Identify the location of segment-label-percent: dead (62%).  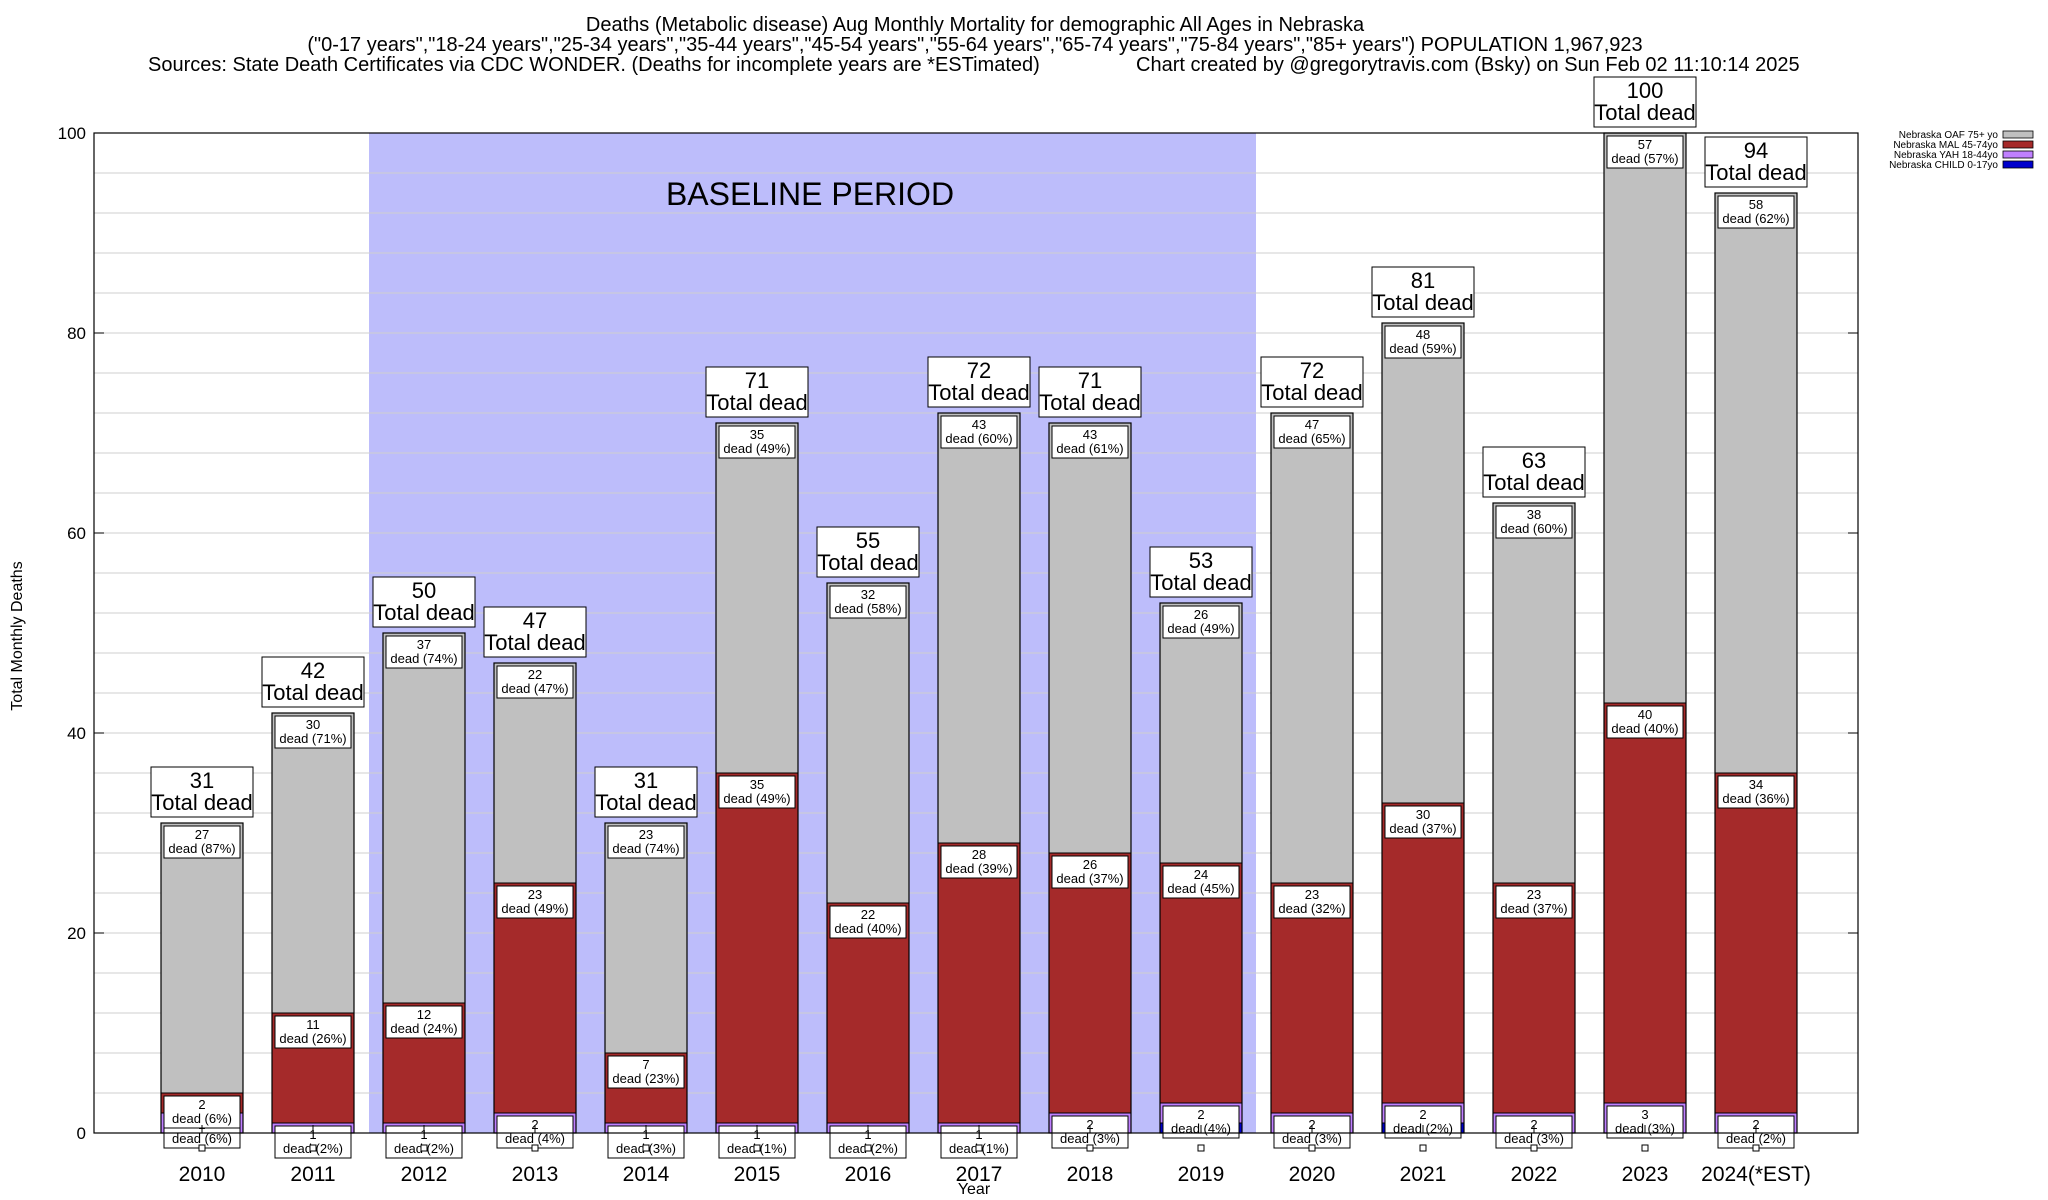
(1755, 218).